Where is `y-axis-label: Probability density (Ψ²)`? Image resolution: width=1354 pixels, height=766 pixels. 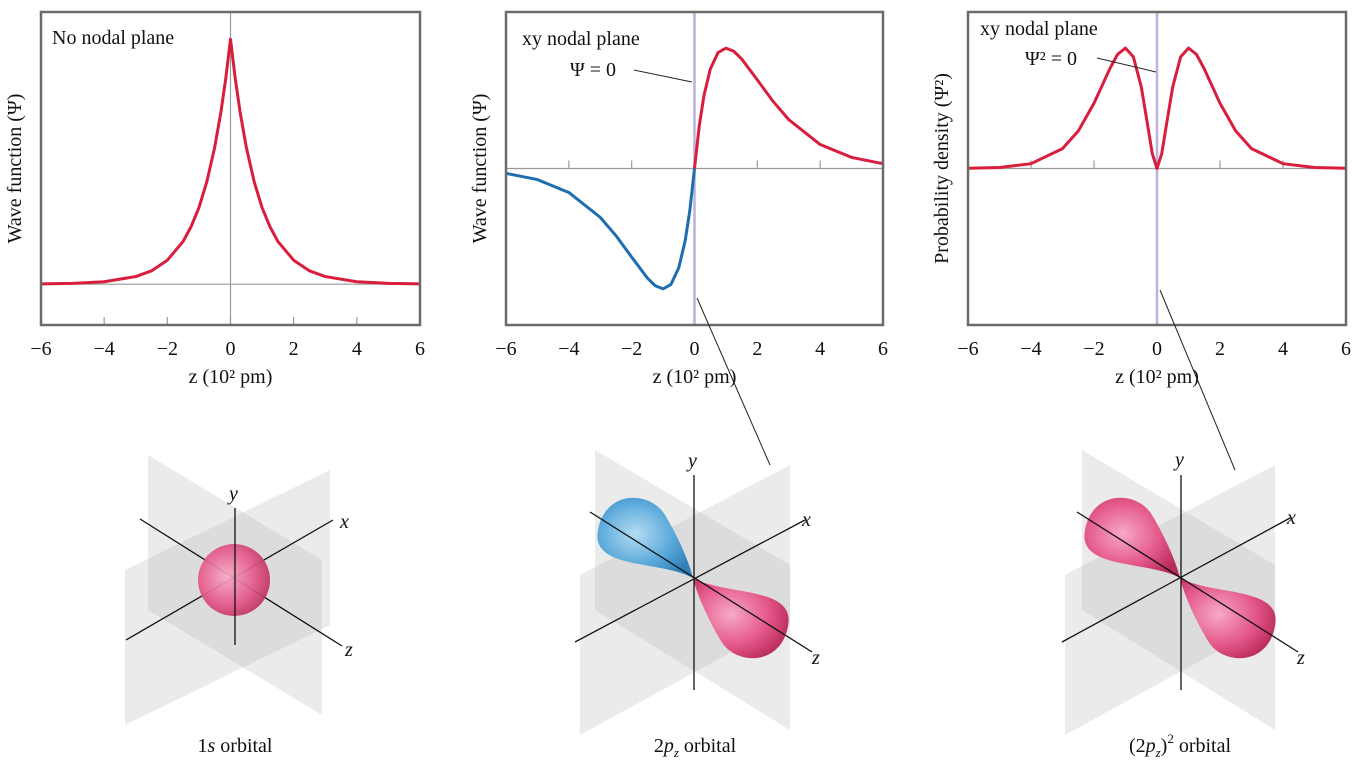 y-axis-label: Probability density (Ψ²) is located at coordinates (942, 168).